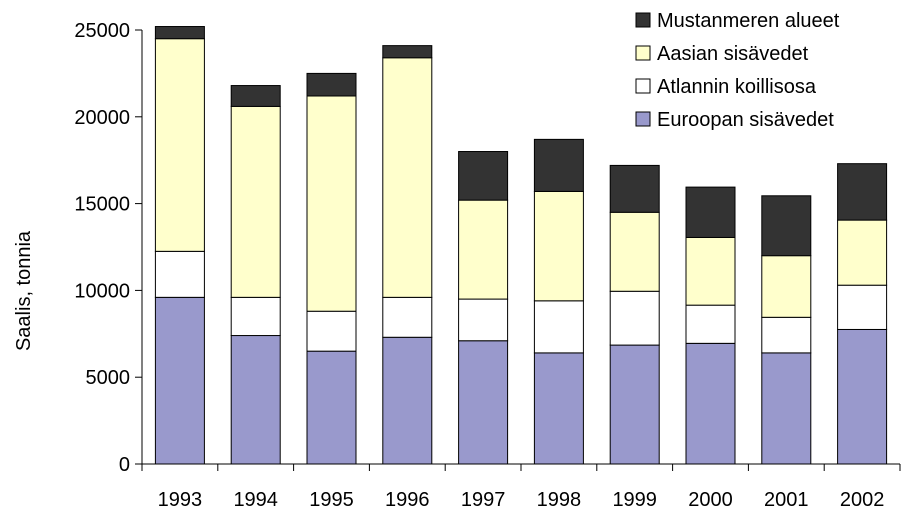 This screenshot has width=901, height=516. I want to click on y-axis-label: Saalis, tonnia, so click(24, 290).